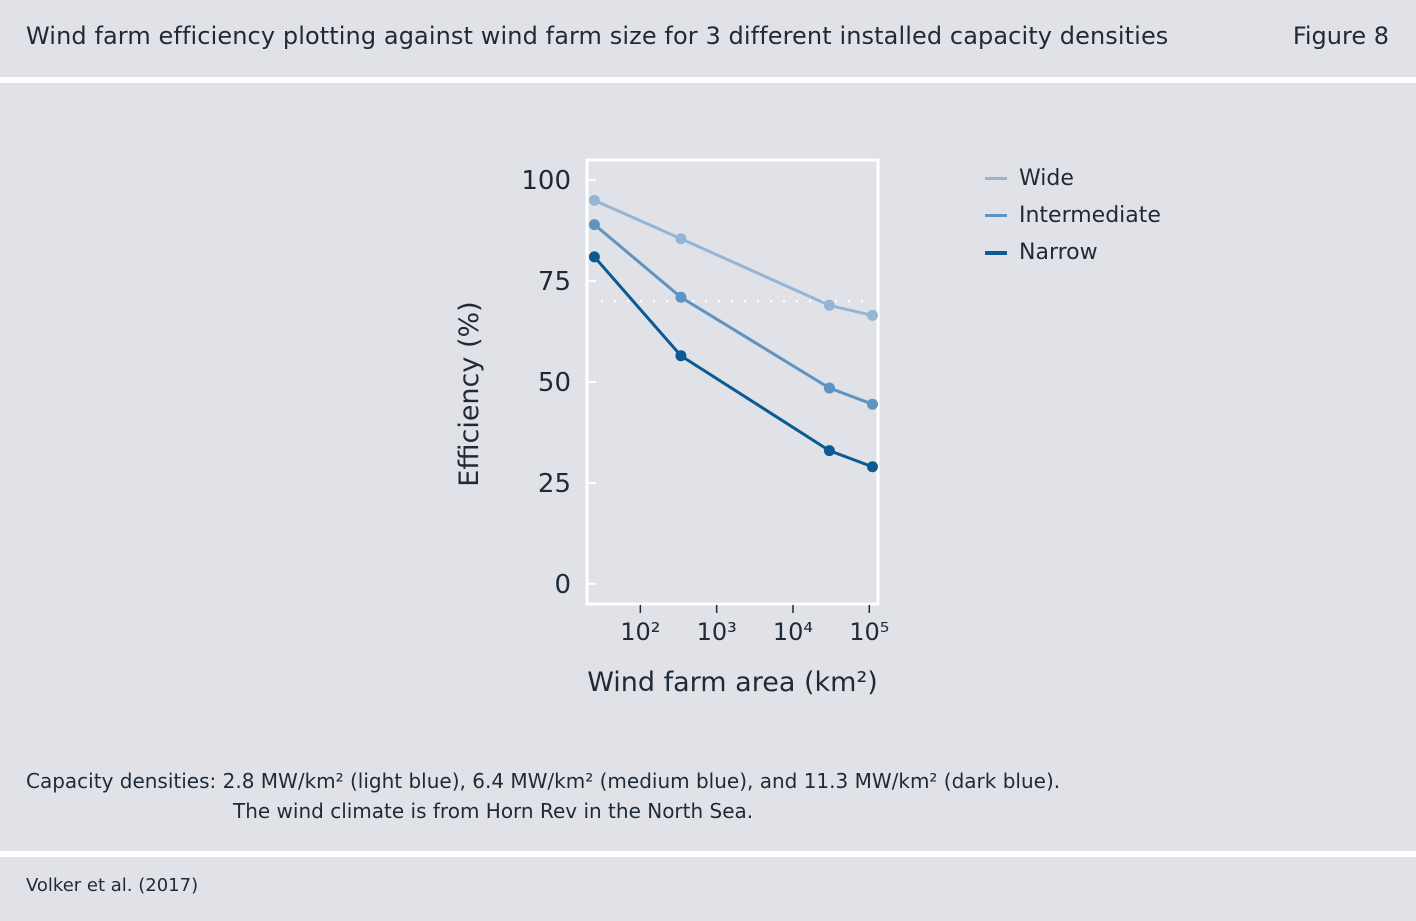 The height and width of the screenshot is (921, 1416). Describe the element at coordinates (562, 585) in the screenshot. I see `y-tick-label: 0` at that location.